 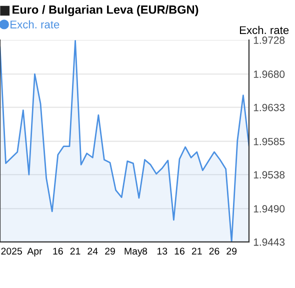 What do you see at coordinates (269, 174) in the screenshot?
I see `y-tick-label: 1.9538` at bounding box center [269, 174].